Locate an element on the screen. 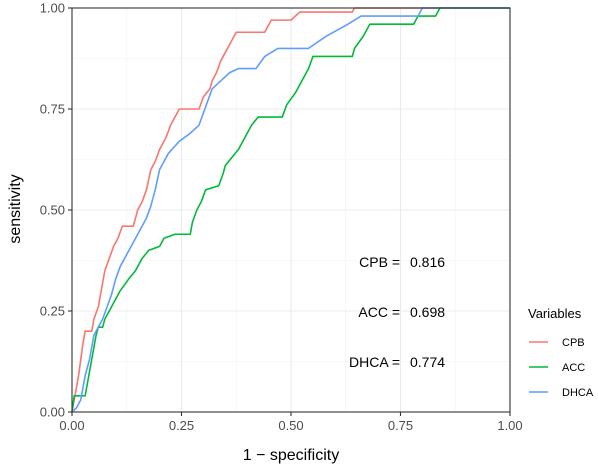  annotation-acc-value: 0.698 is located at coordinates (427, 312).